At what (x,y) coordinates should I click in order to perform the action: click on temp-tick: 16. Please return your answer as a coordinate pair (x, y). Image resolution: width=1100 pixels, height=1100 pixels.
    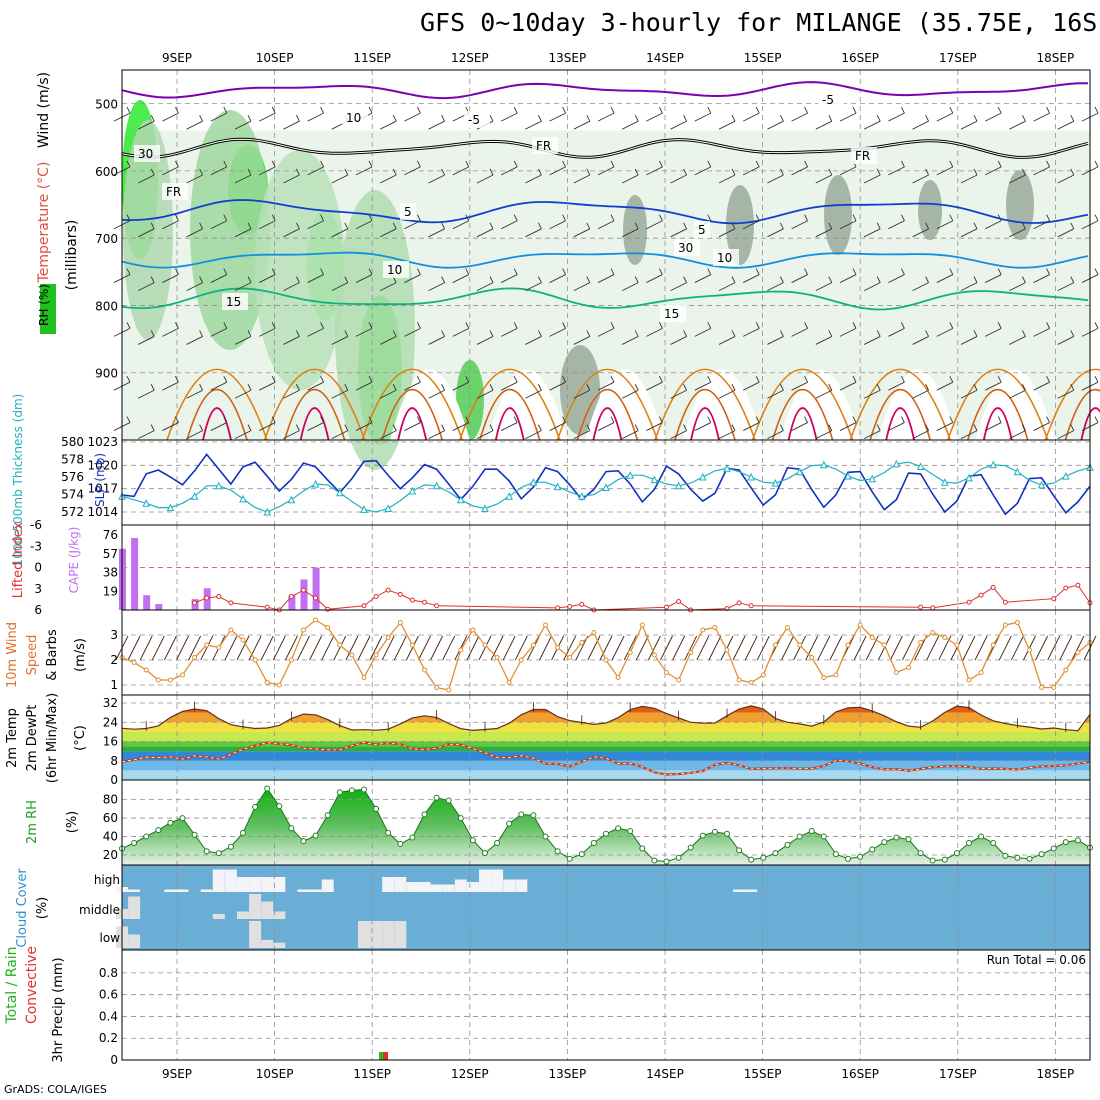
    Looking at the image, I should click on (110, 742).